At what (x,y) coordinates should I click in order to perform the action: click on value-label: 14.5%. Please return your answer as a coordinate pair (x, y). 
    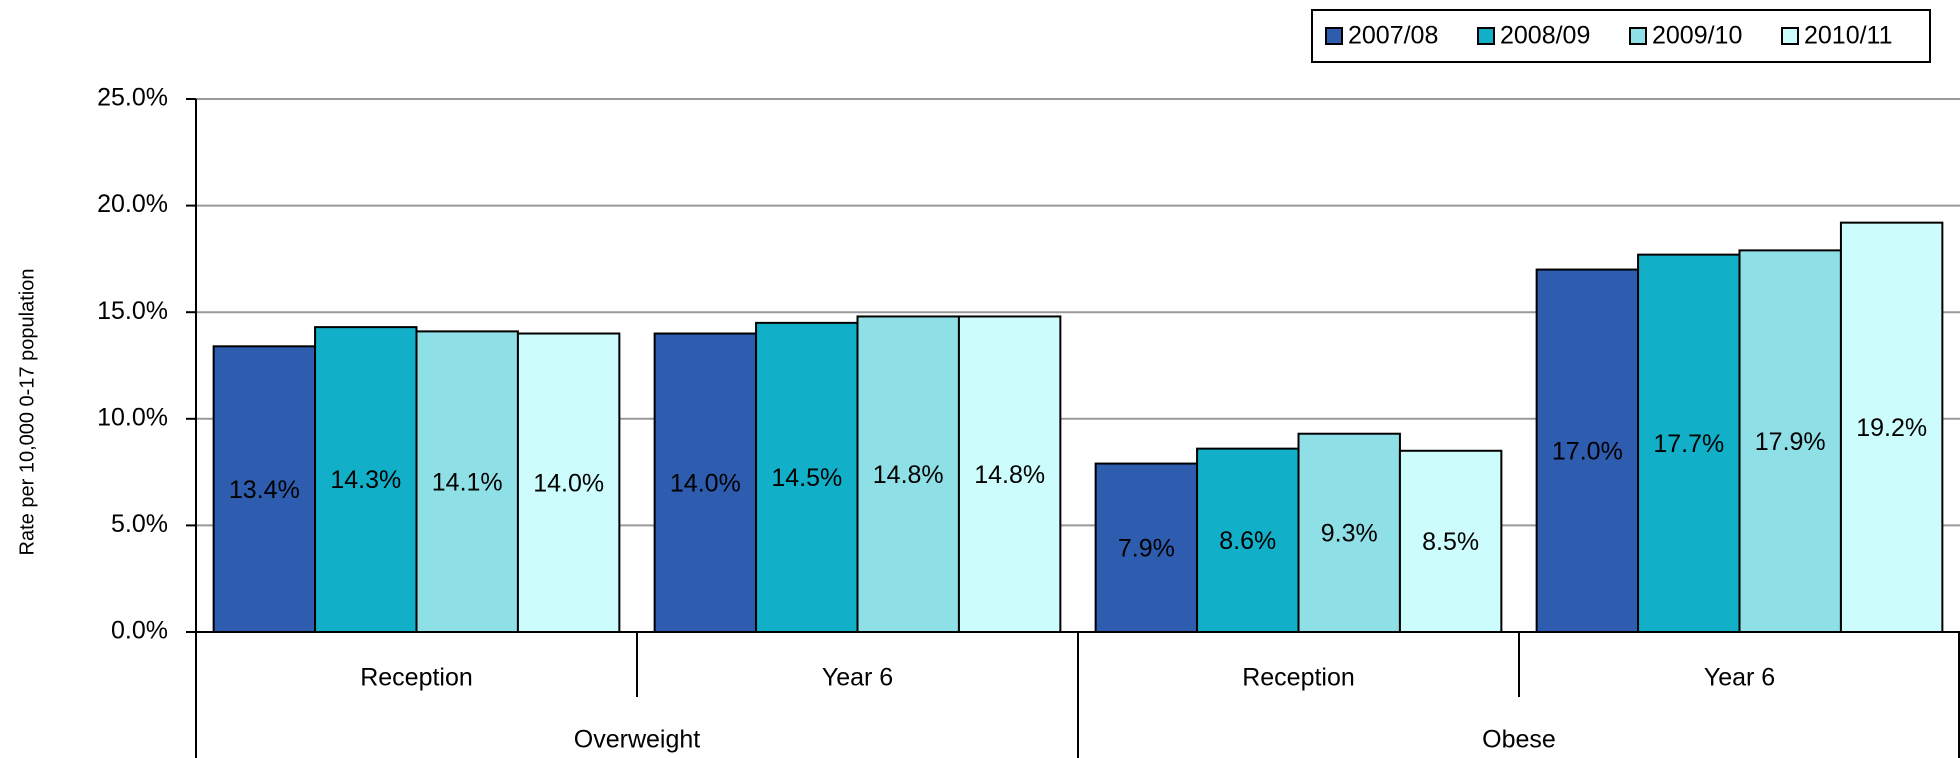
    Looking at the image, I should click on (806, 478).